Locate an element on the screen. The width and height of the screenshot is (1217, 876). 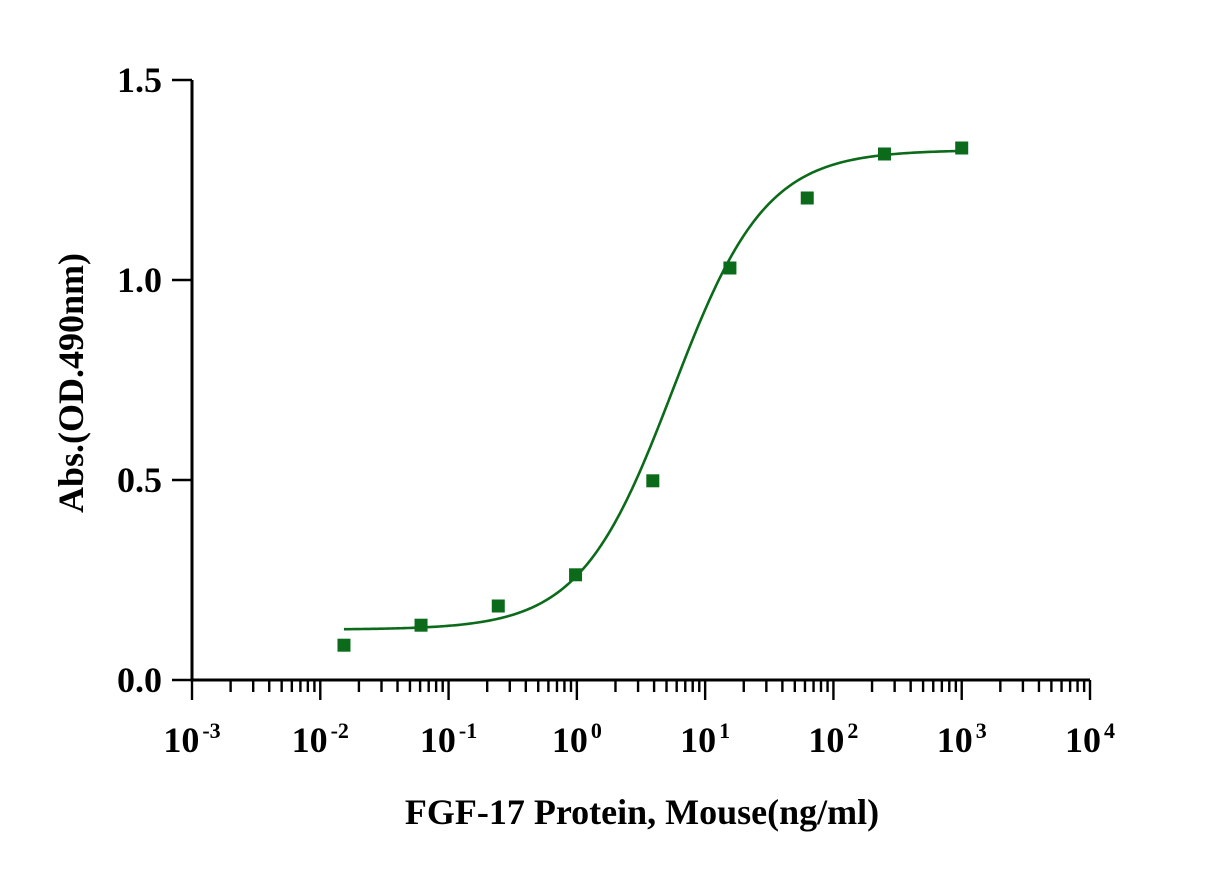
y-tick-label: 1.5 is located at coordinates (139, 80).